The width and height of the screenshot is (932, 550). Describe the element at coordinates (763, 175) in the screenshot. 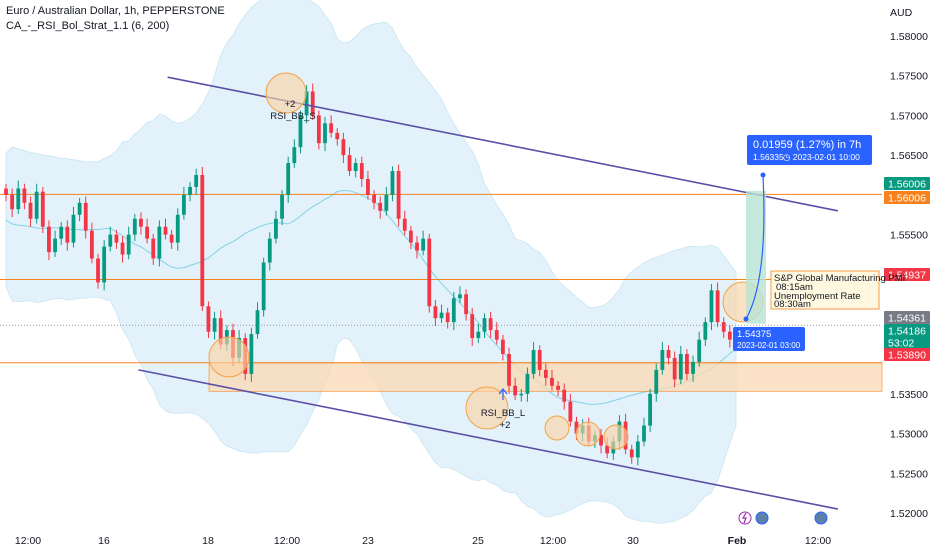

I see `measure-end-dot` at that location.